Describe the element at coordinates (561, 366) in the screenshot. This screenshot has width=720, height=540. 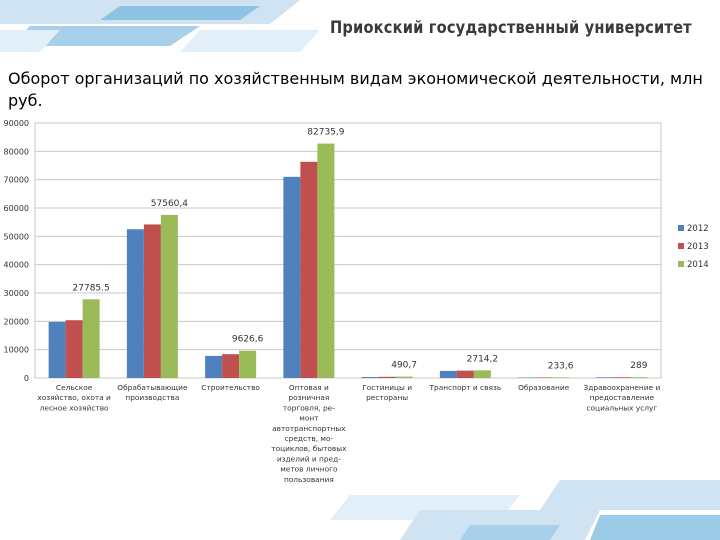
I see `data-label: 233,6` at that location.